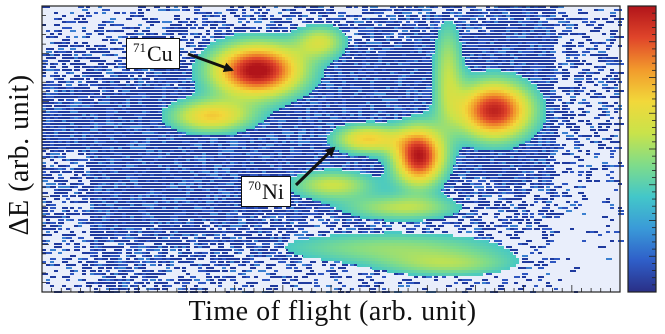 Image resolution: width=665 pixels, height=334 pixels. I want to click on annotation-70ni: 70Ni, so click(266, 191).